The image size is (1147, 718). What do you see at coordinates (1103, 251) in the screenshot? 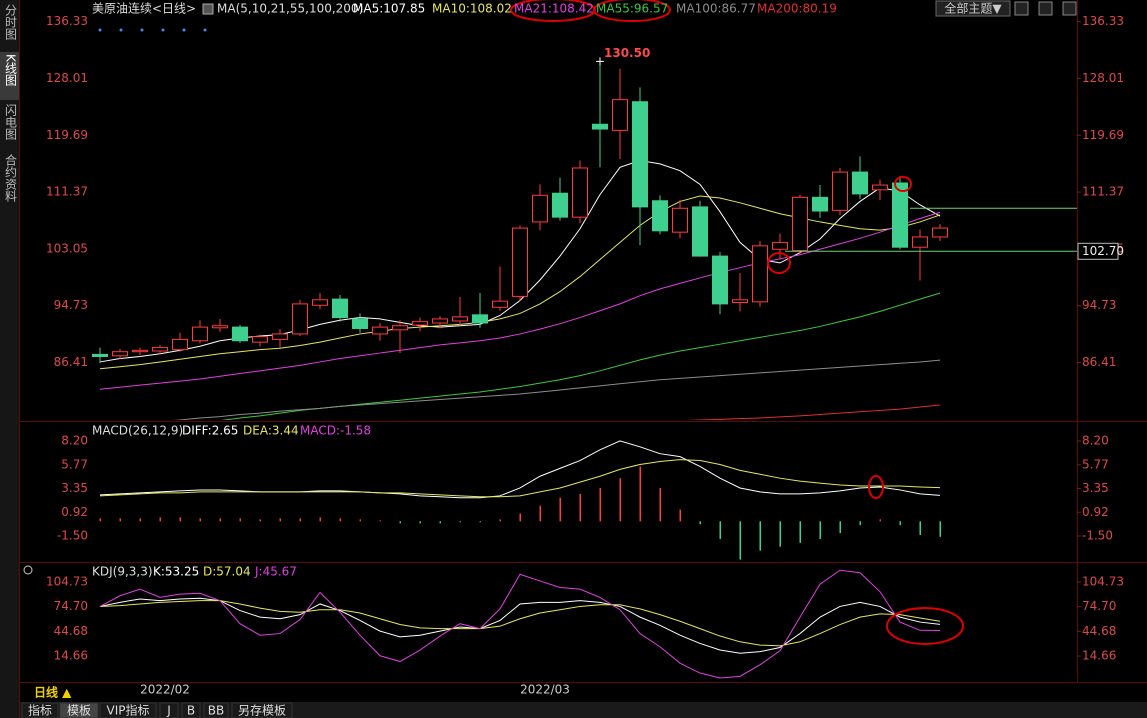
I see `price-label: 102.70` at bounding box center [1103, 251].